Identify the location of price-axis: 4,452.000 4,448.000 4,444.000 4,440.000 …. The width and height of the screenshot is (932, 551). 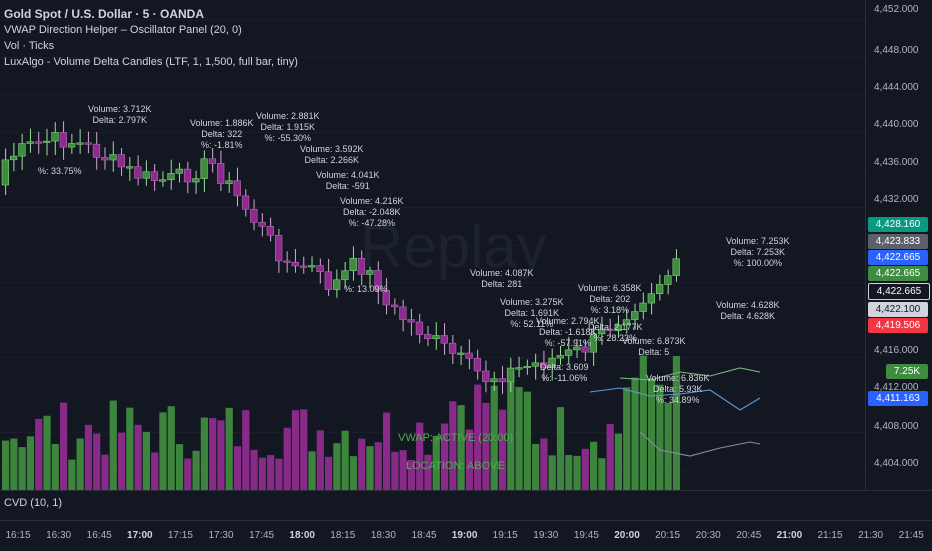
(898, 245).